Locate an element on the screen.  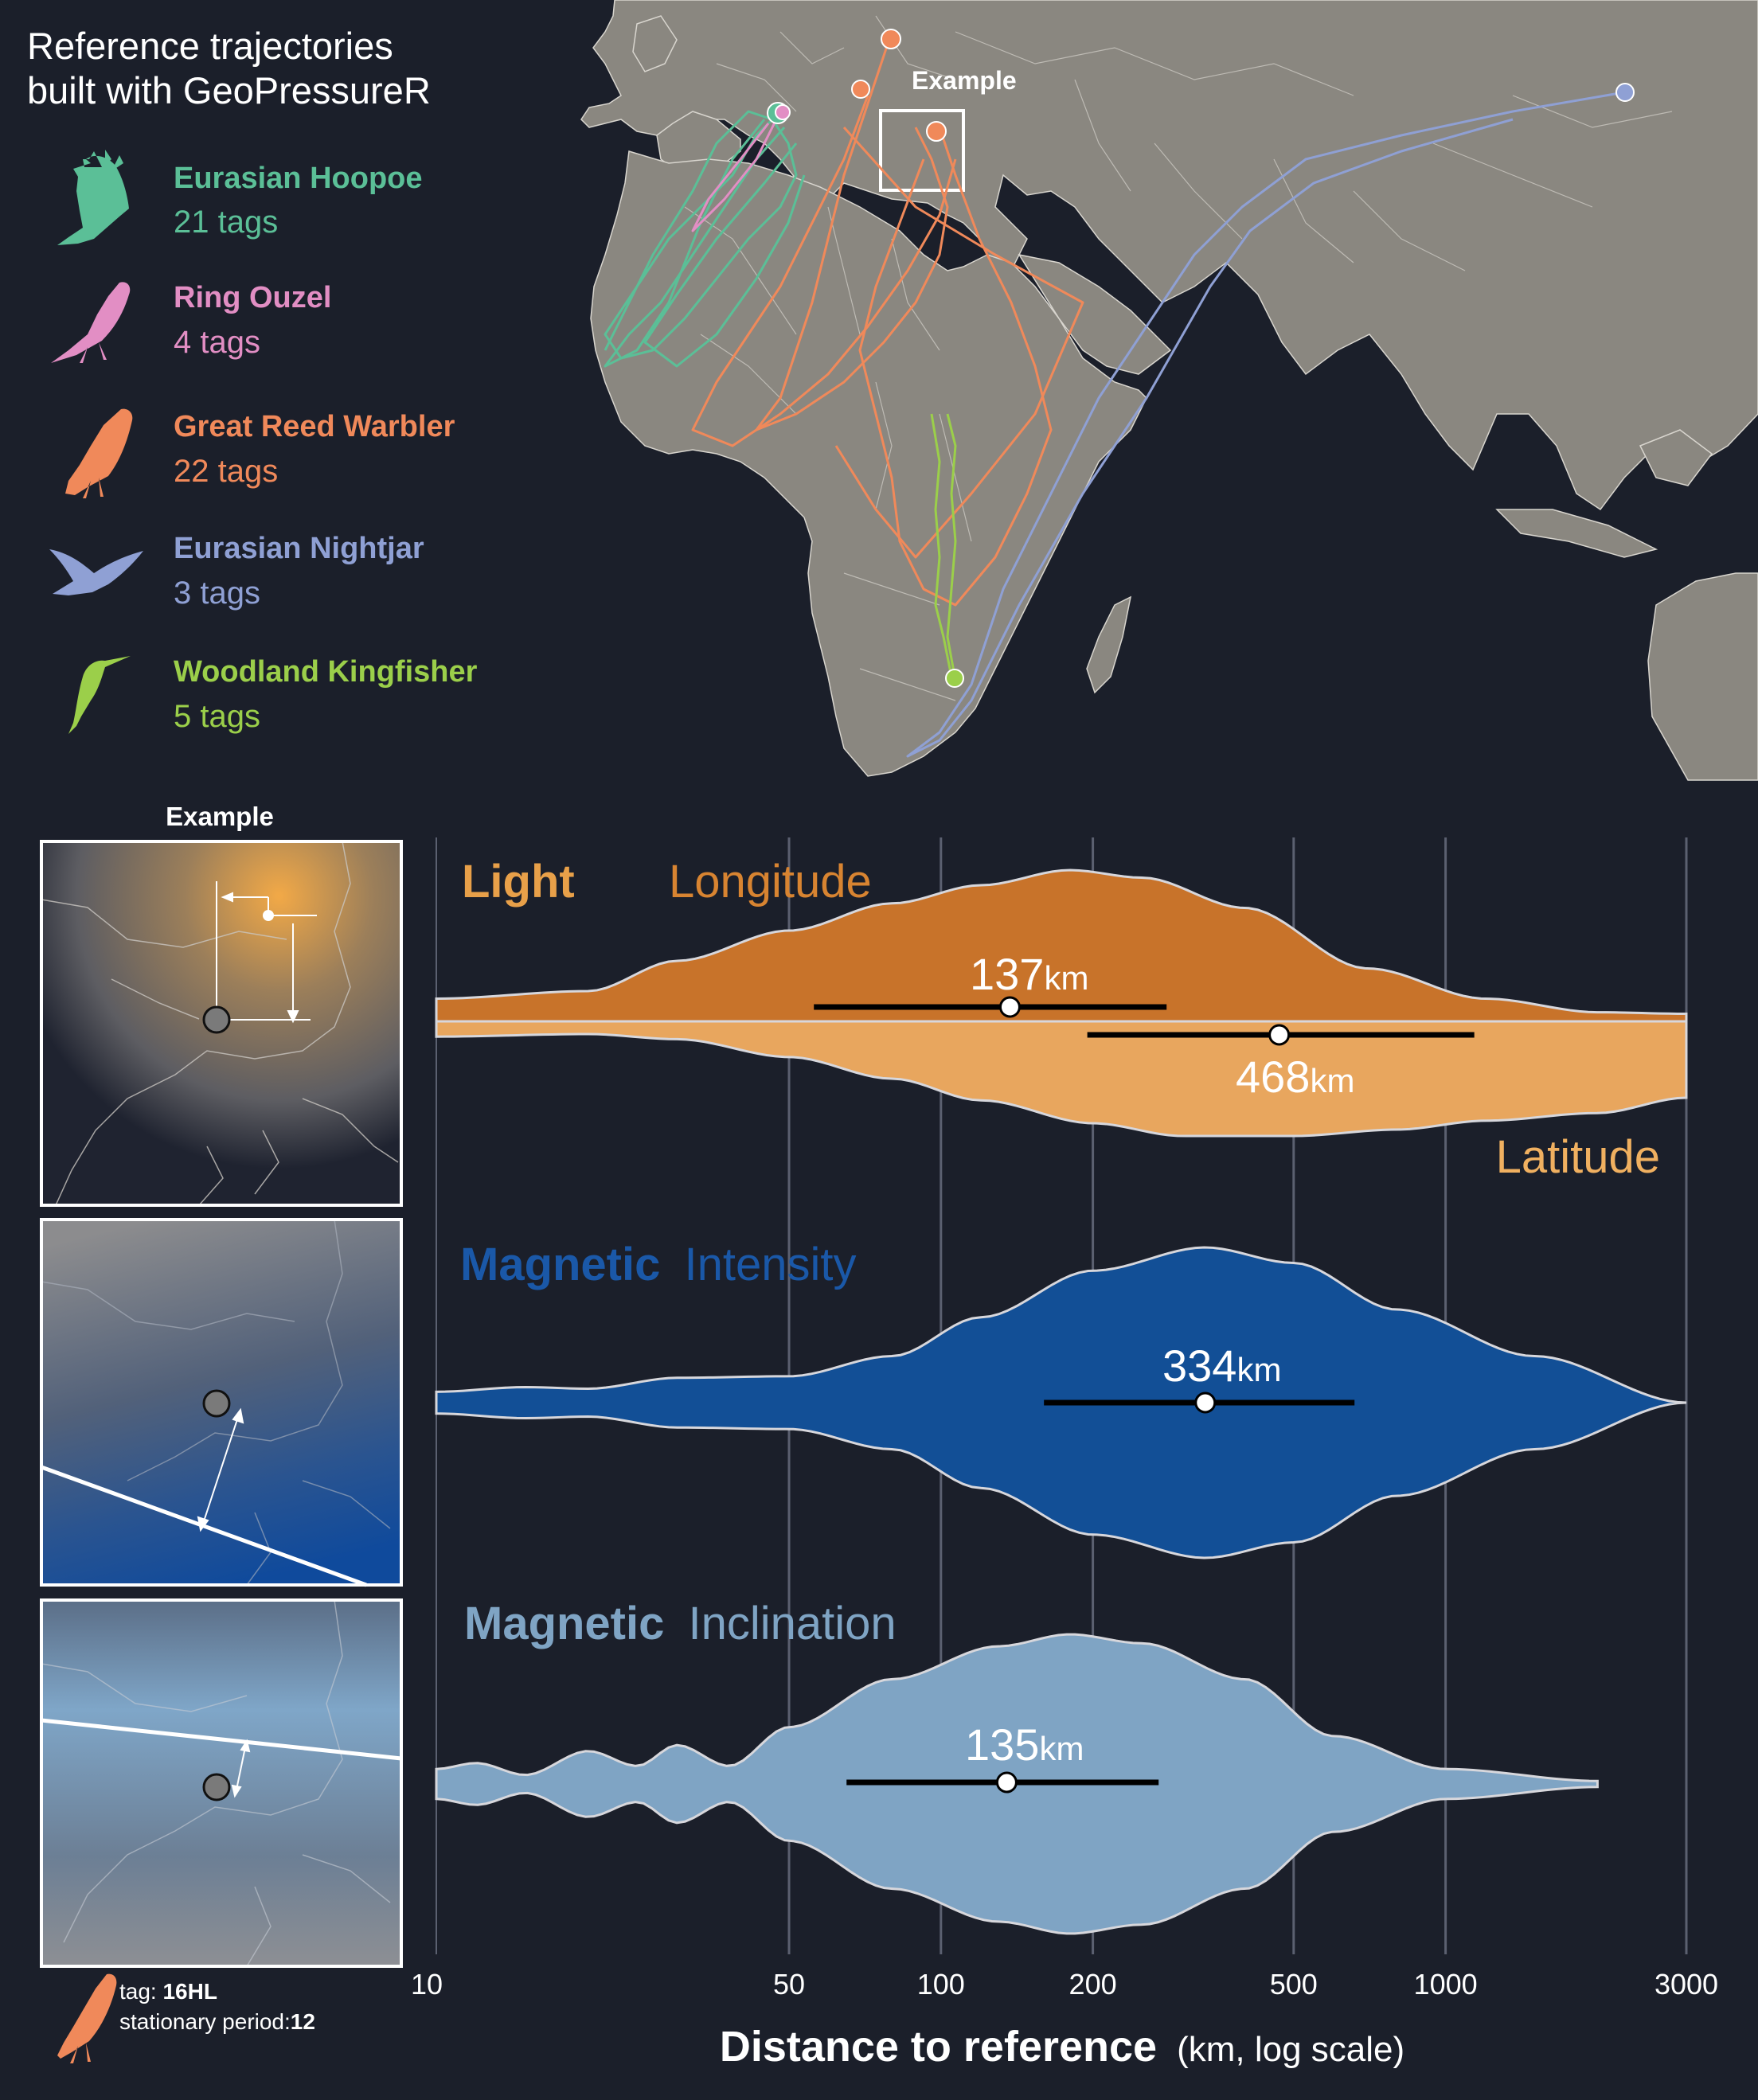
violin-longitude is located at coordinates (1062, 945).